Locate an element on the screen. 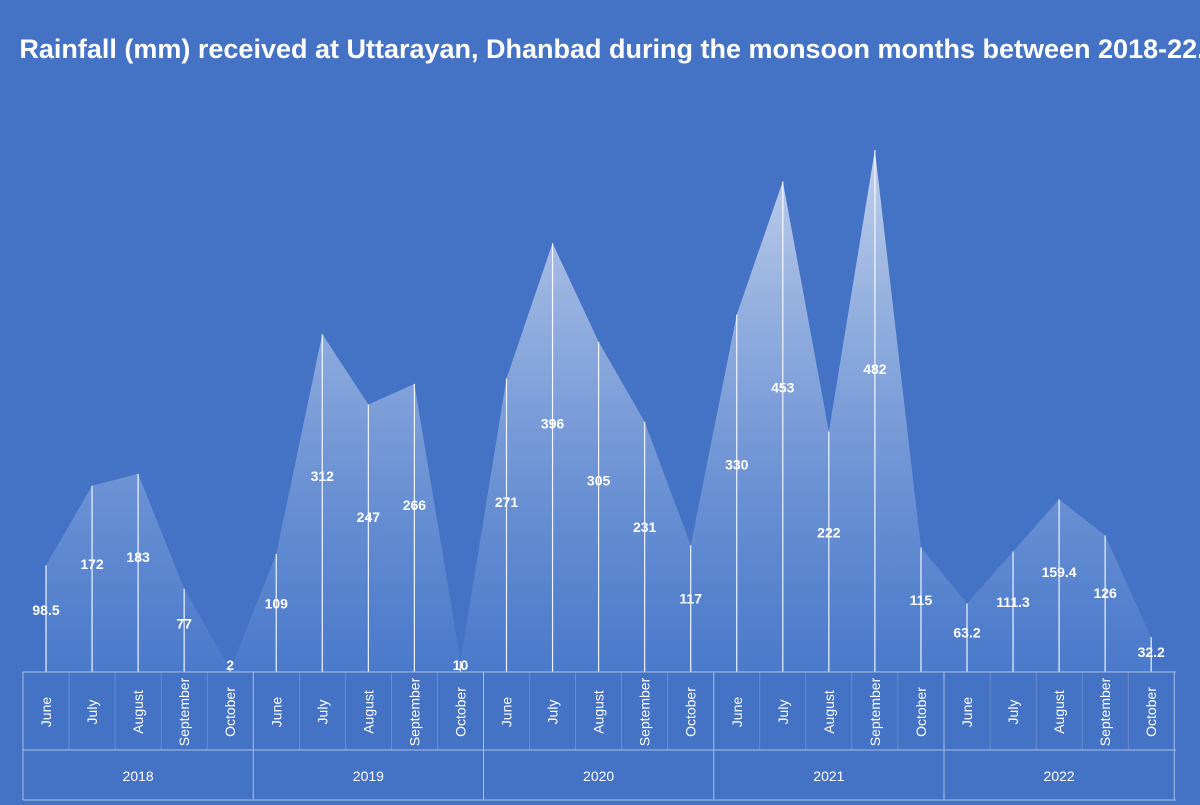 The width and height of the screenshot is (1200, 805). year-label-2020: 2020 is located at coordinates (598, 776).